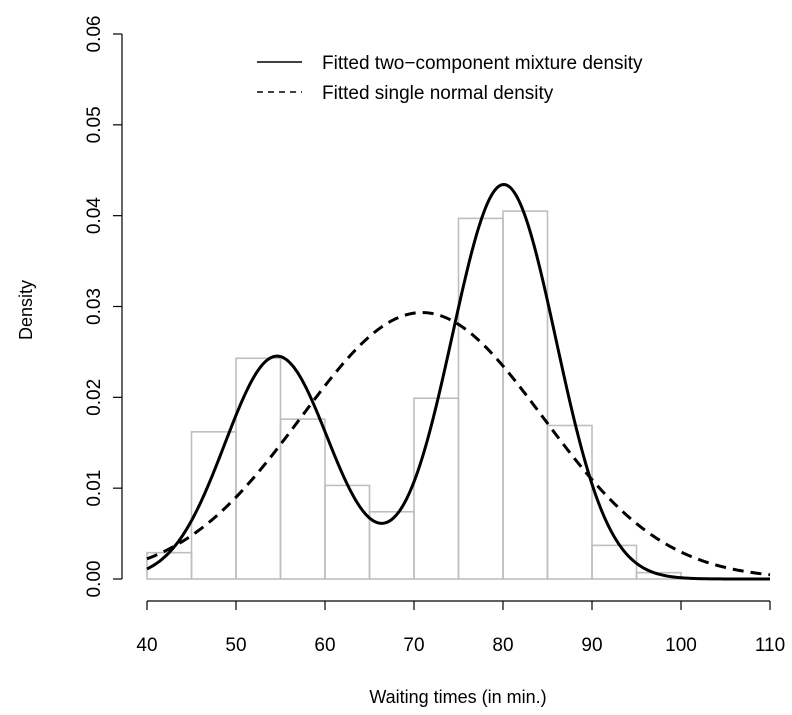  What do you see at coordinates (94, 397) in the screenshot?
I see `y-tick-label-2: 0.02` at bounding box center [94, 397].